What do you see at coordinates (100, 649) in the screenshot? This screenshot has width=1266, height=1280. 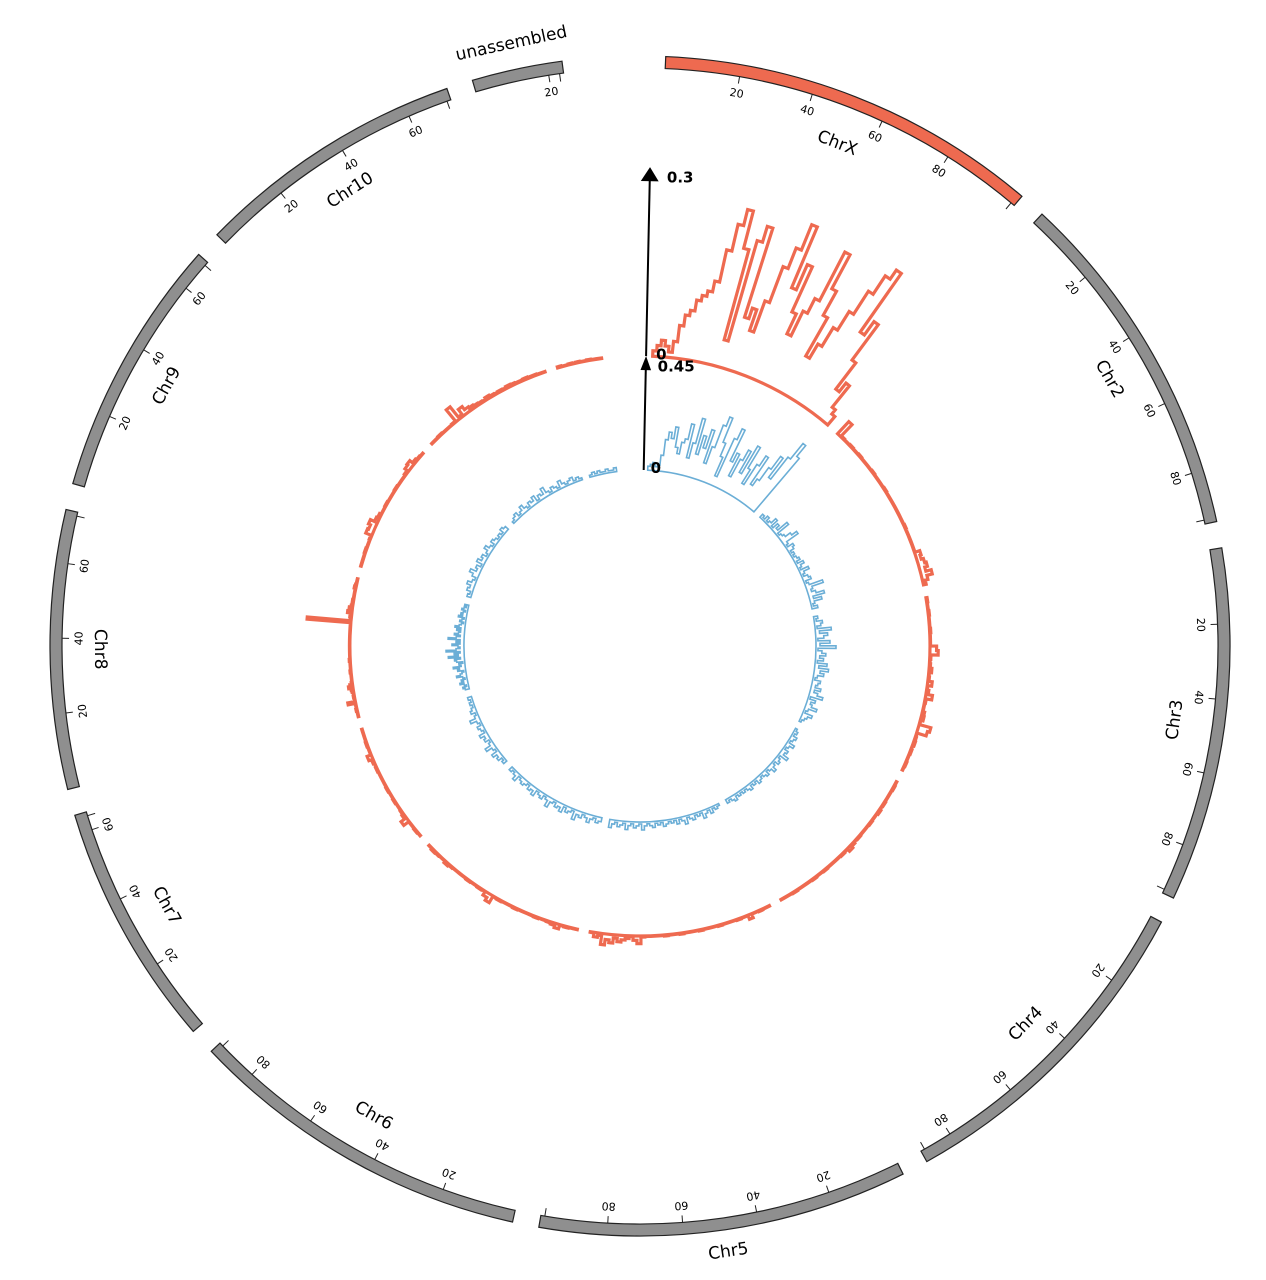 I see `chromosome-label-chr8: Chr8` at bounding box center [100, 649].